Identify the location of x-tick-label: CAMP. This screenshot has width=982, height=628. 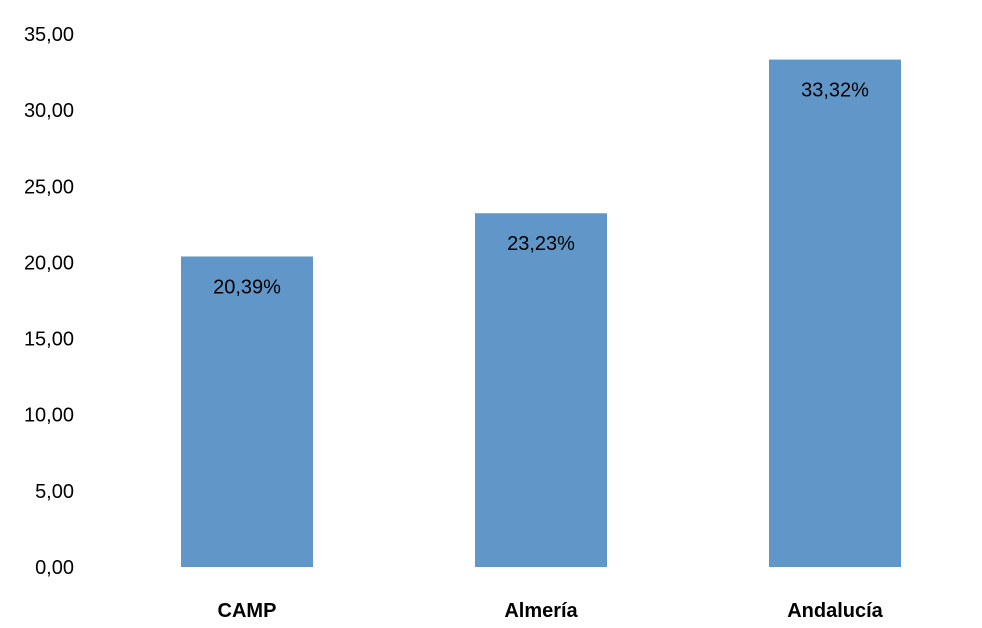
(247, 611).